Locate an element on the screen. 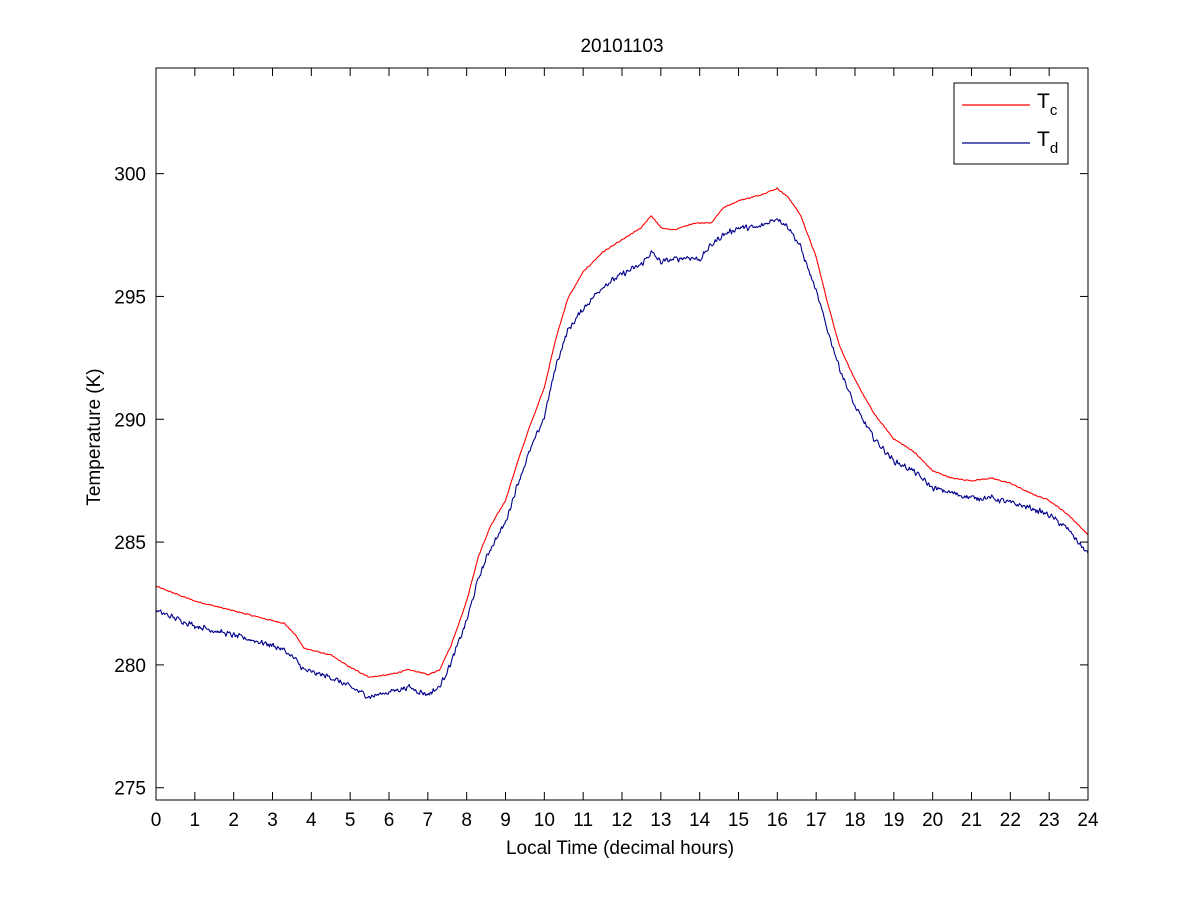  x-tick-label: 4 is located at coordinates (311, 820).